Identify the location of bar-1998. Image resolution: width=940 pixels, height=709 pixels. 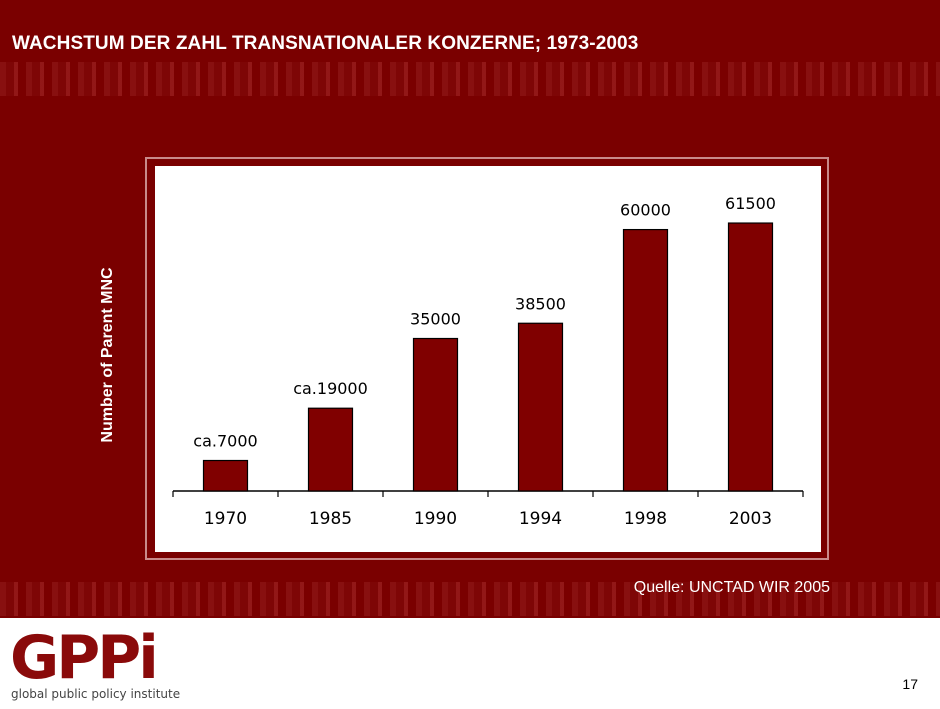
(645, 360).